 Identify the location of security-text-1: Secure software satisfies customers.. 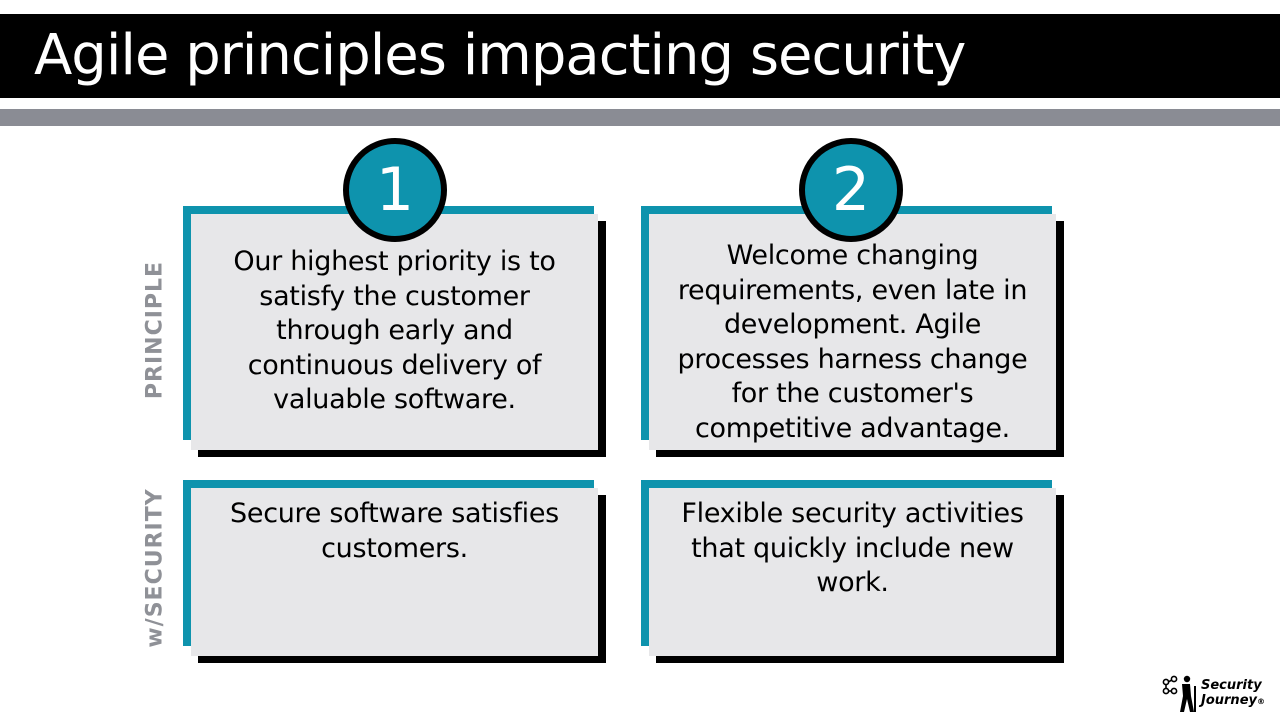
(394, 531).